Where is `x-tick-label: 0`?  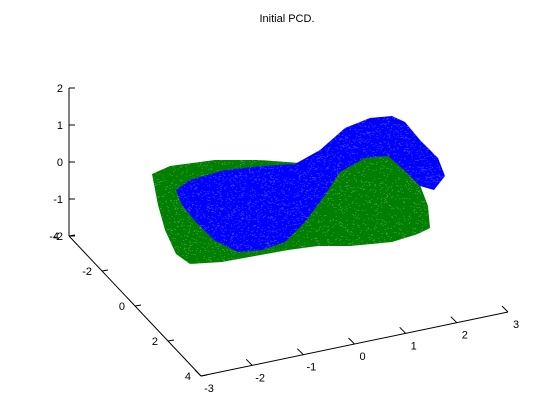
x-tick-label: 0 is located at coordinates (362, 357).